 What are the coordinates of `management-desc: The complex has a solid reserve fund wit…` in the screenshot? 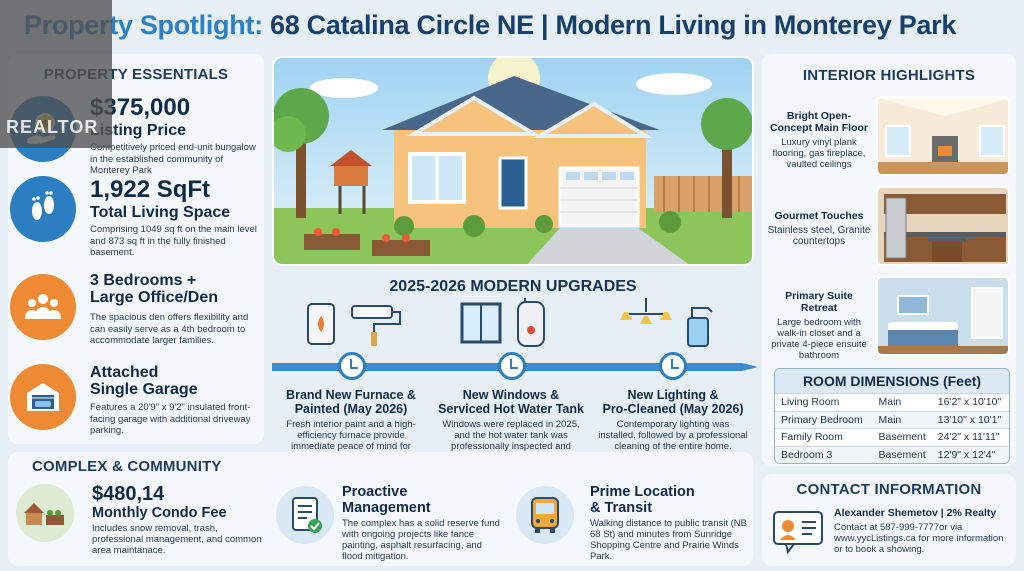 It's located at (421, 540).